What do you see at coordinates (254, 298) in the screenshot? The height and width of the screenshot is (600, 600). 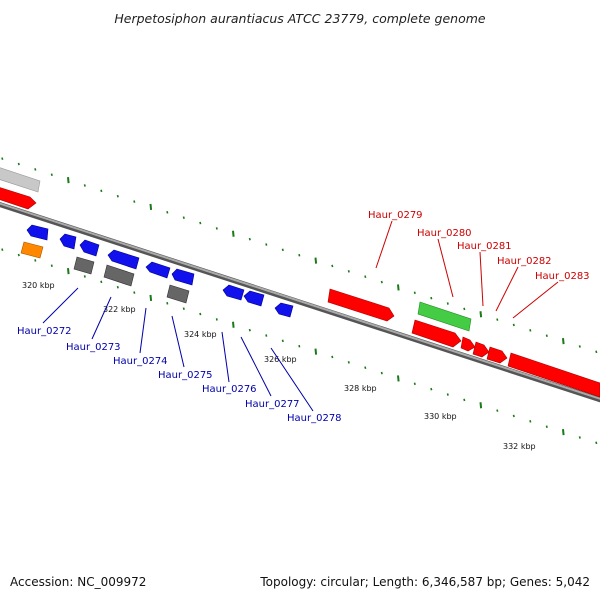 I see `gene-haur-0277b` at bounding box center [254, 298].